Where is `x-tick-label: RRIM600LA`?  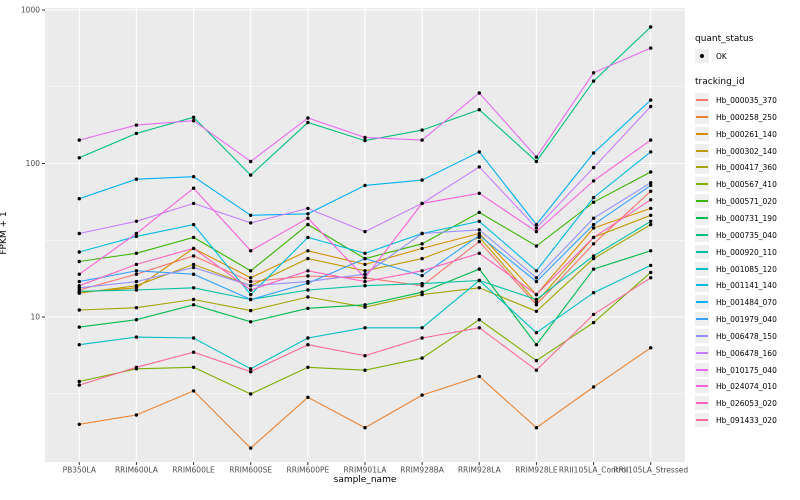
x-tick-label: RRIM600LA is located at coordinates (137, 470).